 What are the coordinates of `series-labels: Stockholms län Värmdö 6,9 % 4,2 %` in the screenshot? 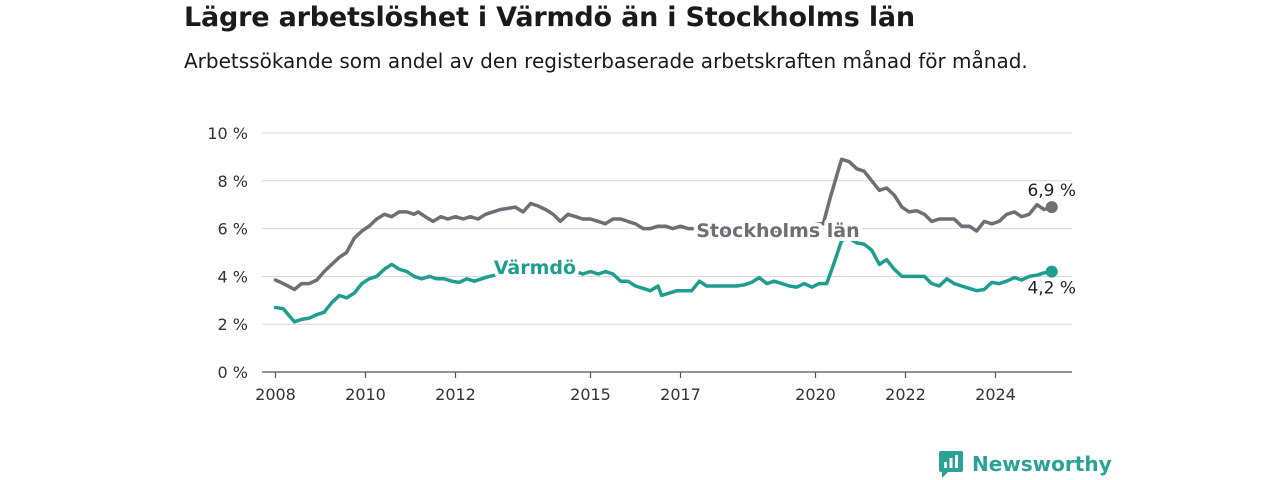 It's located at (784, 240).